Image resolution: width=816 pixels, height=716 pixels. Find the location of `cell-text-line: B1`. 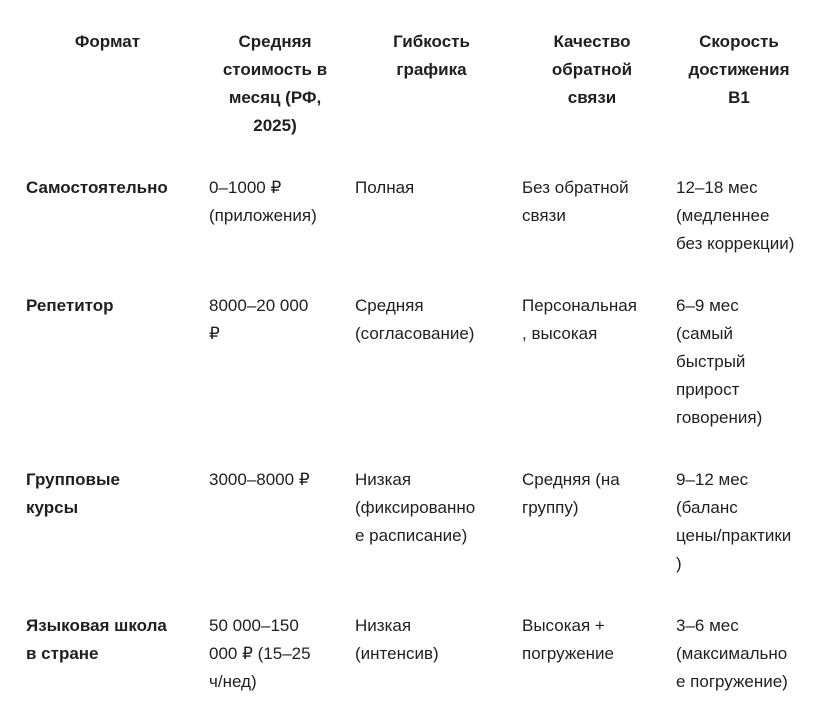

cell-text-line: B1 is located at coordinates (739, 97).